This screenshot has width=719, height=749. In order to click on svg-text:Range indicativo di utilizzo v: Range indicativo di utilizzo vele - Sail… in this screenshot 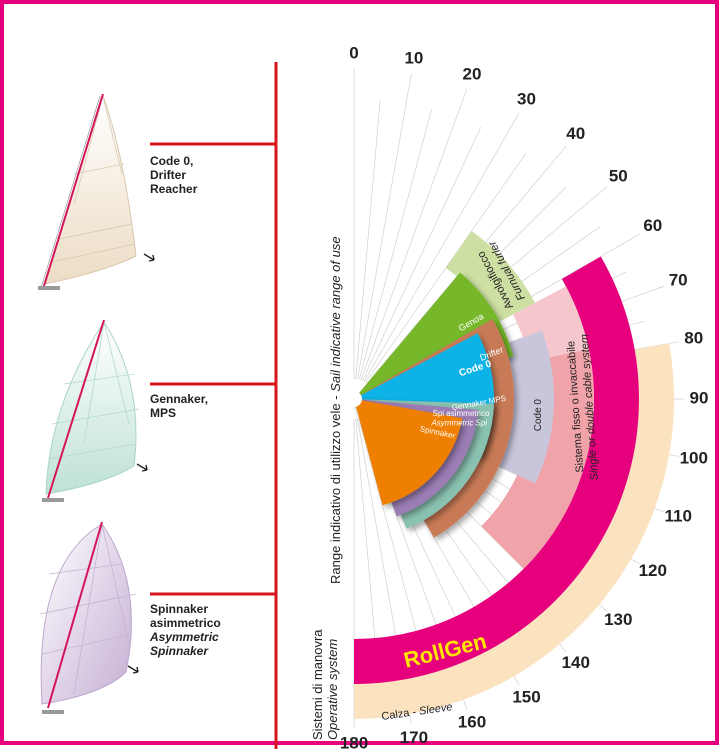, I will do `click(335, 410)`.